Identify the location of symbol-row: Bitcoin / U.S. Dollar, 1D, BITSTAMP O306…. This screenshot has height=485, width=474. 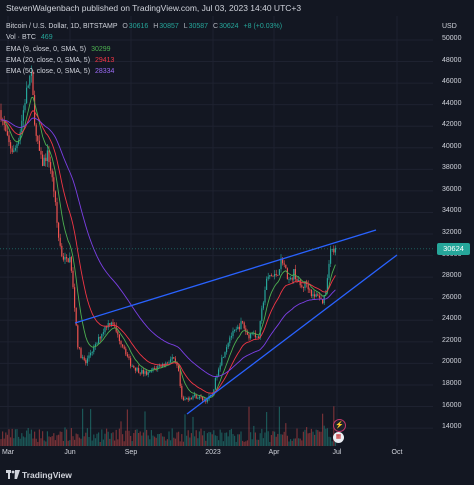
(144, 26).